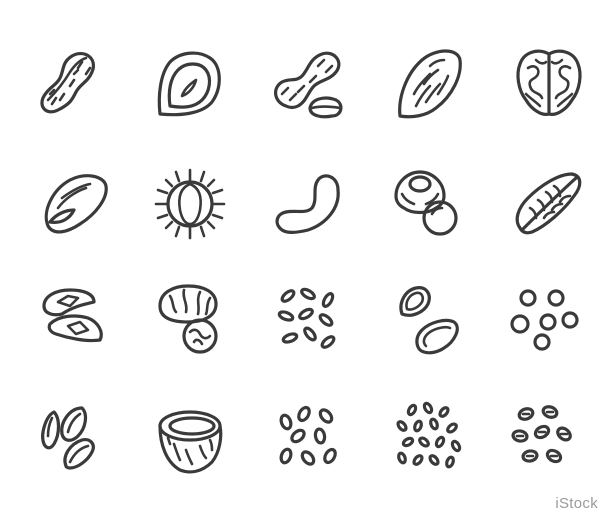  What do you see at coordinates (306, 503) in the screenshot?
I see `watermark-bar: iStock` at bounding box center [306, 503].